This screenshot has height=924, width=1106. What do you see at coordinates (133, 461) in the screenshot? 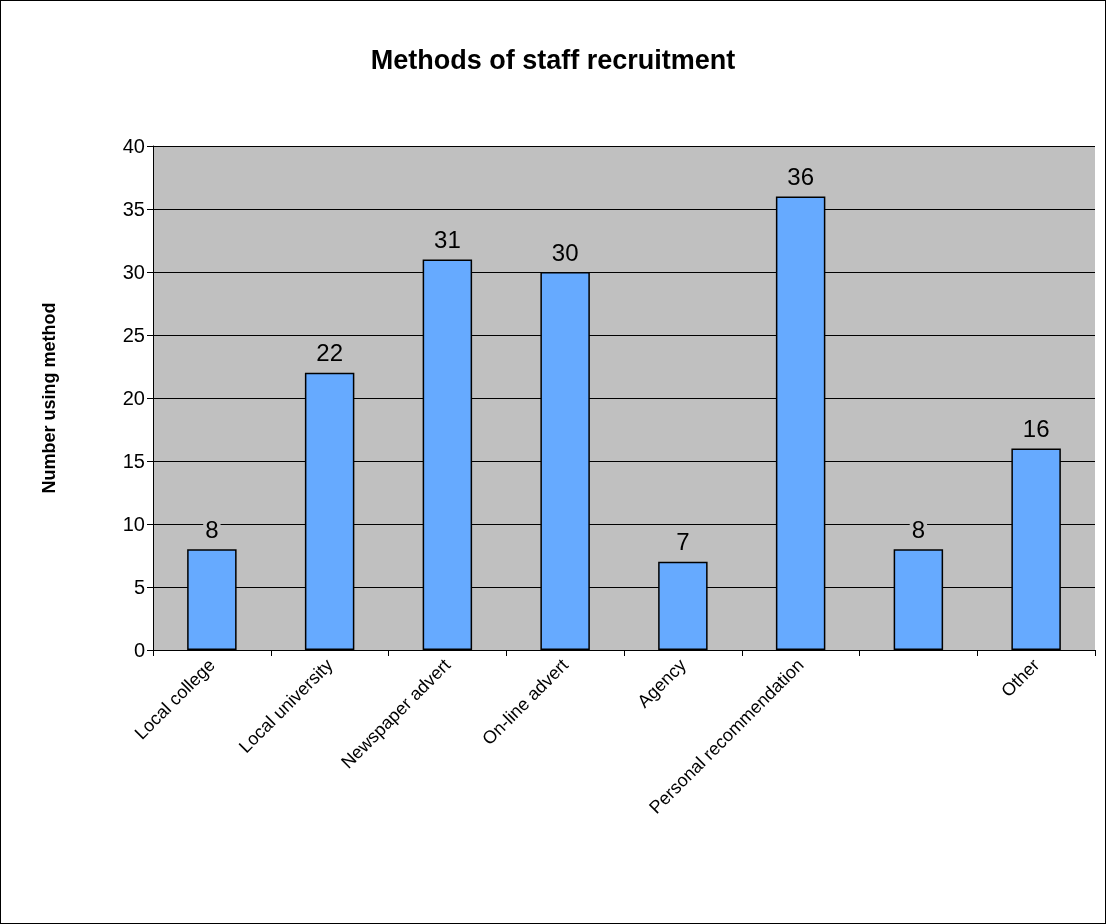
I see `y-tick-label: 15` at bounding box center [133, 461].